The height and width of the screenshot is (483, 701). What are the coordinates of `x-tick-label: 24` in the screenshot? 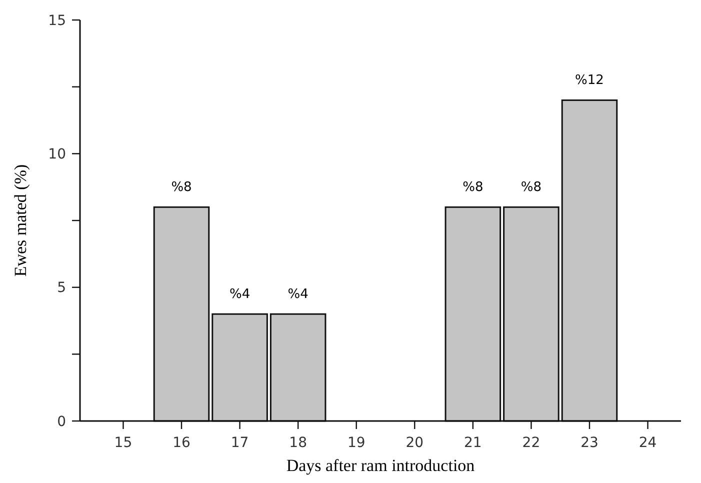 It's located at (647, 443).